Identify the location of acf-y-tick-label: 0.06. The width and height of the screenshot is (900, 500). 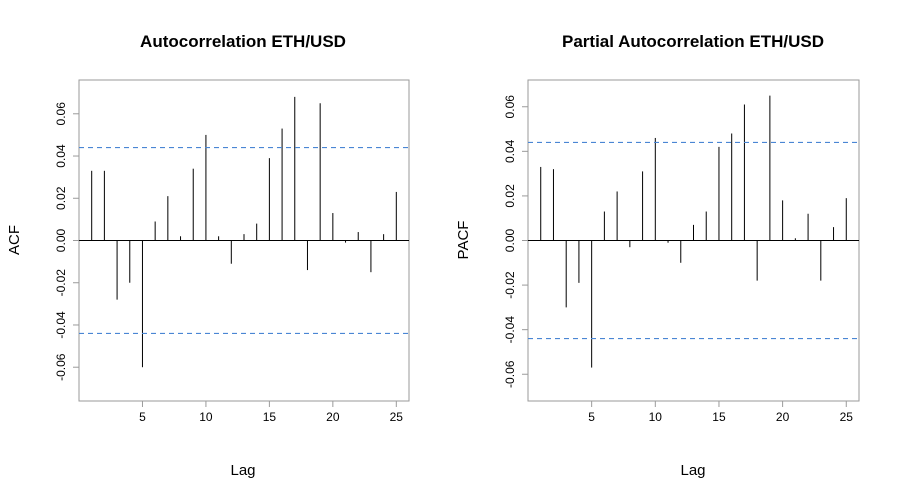
(61, 114).